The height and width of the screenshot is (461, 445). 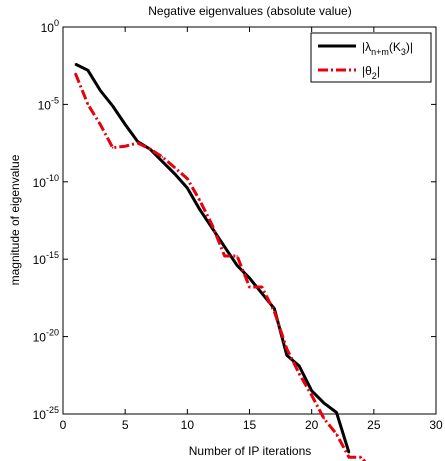 What do you see at coordinates (374, 425) in the screenshot?
I see `x-tick-label: 25` at bounding box center [374, 425].